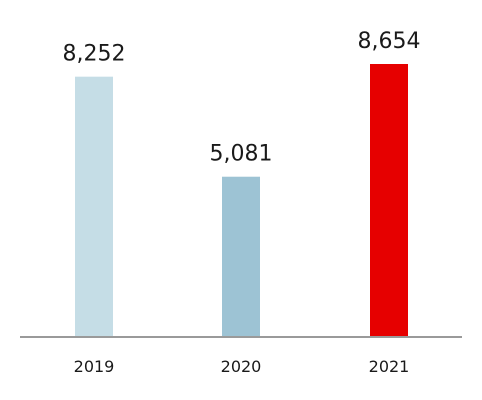 Image resolution: width=482 pixels, height=400 pixels. I want to click on value-label-2021: 8,654, so click(389, 41).